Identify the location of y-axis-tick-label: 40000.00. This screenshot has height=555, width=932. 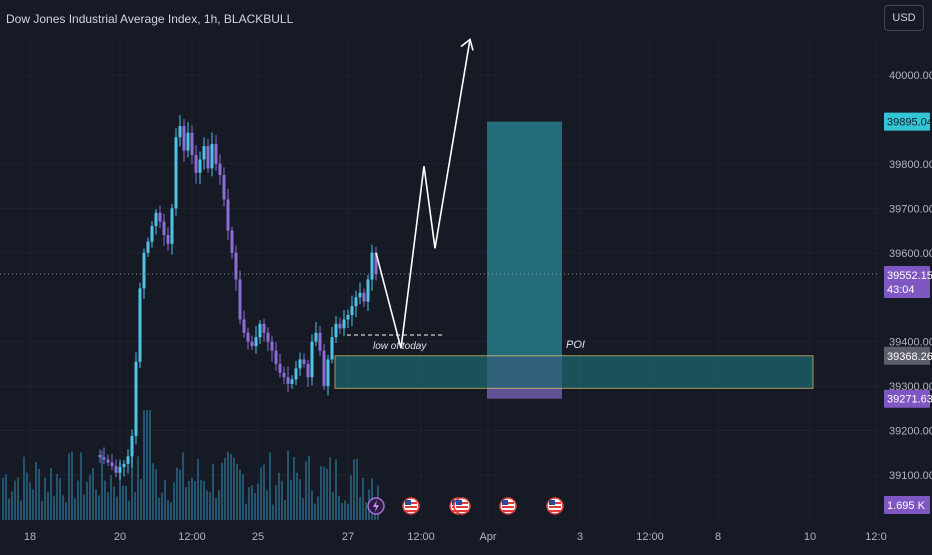
(910, 76).